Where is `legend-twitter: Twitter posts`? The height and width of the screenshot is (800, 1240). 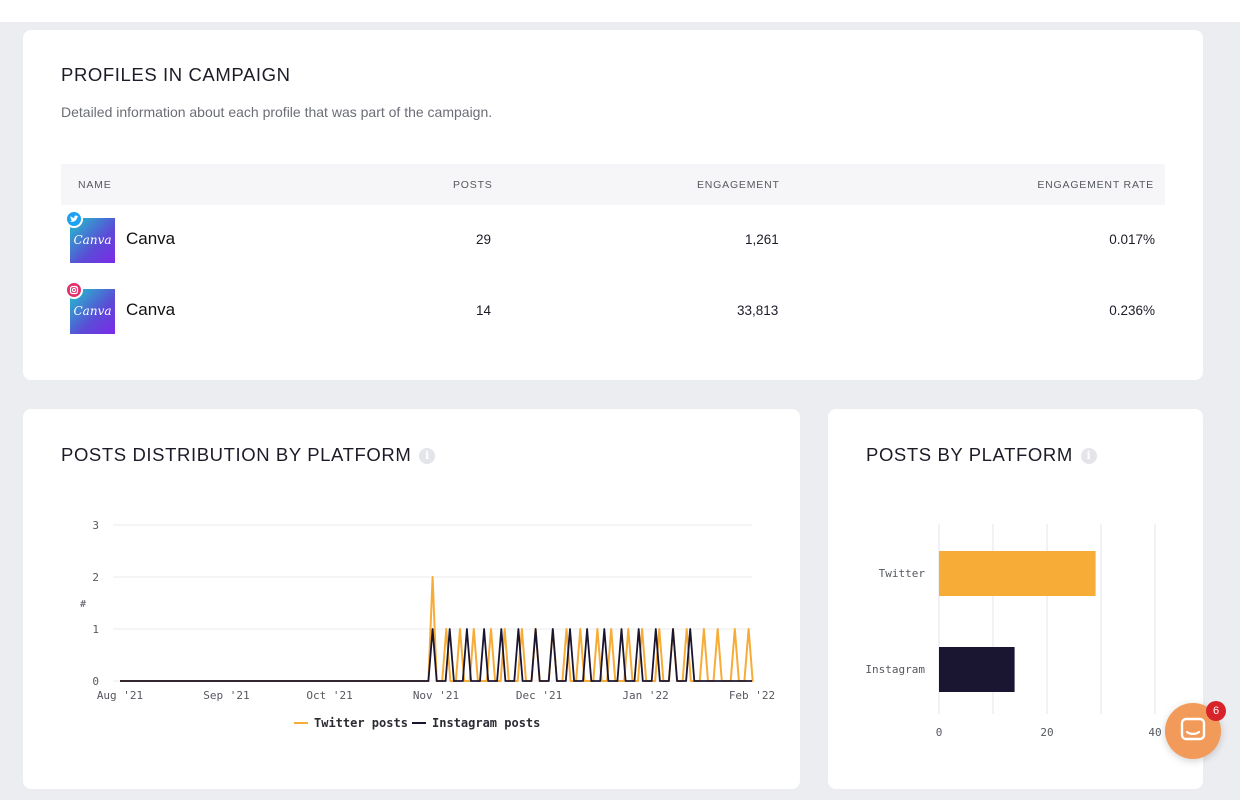
legend-twitter: Twitter posts is located at coordinates (351, 723).